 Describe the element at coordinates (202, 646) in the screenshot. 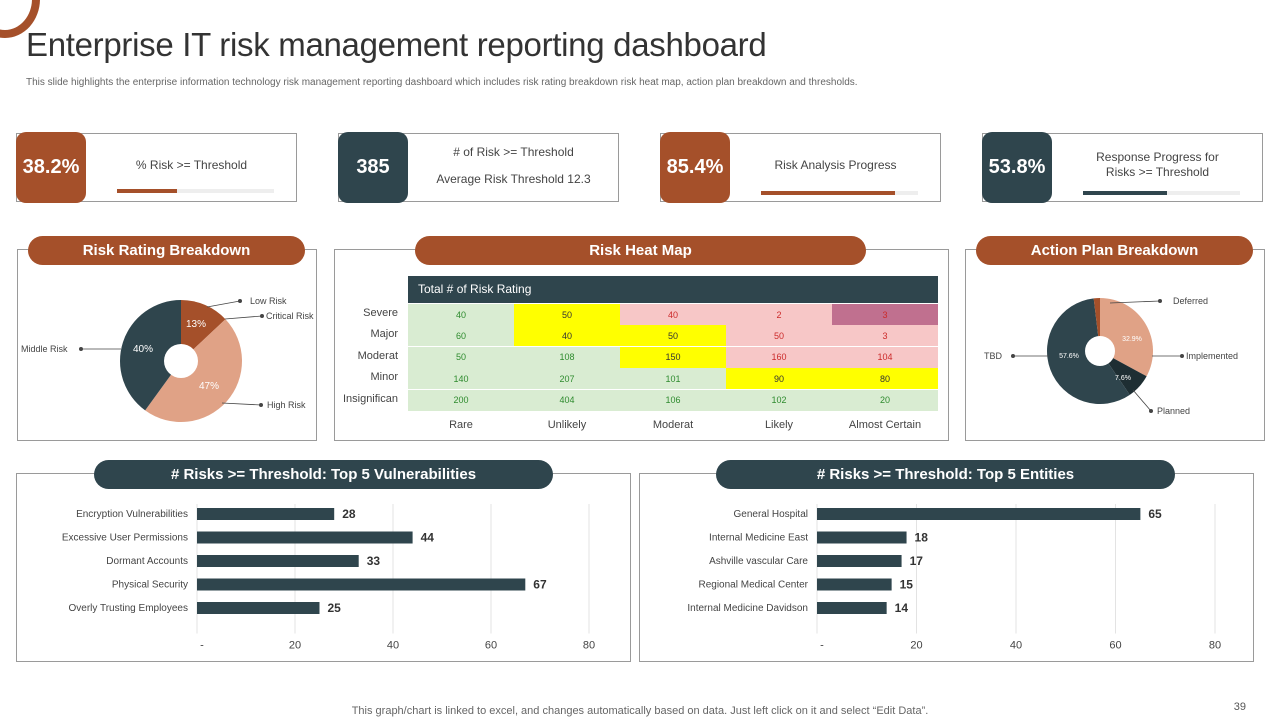

I see `x-tick-label: -` at that location.